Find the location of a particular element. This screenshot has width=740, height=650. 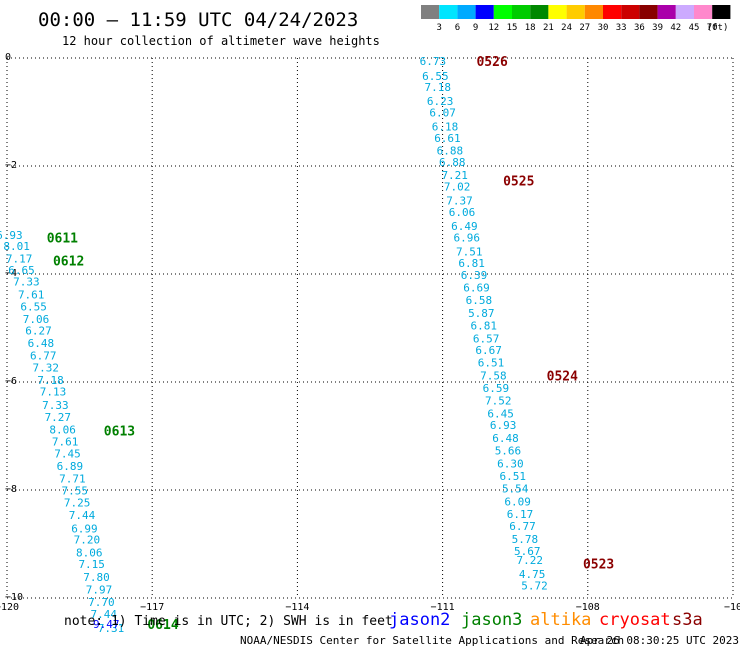

wave-height-value: 6.06 is located at coordinates (462, 212).